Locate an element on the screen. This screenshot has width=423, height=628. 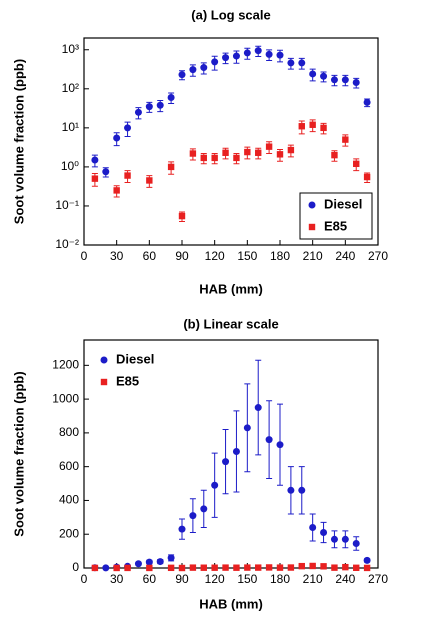
x-tick-label: 180 is located at coordinates (280, 256).